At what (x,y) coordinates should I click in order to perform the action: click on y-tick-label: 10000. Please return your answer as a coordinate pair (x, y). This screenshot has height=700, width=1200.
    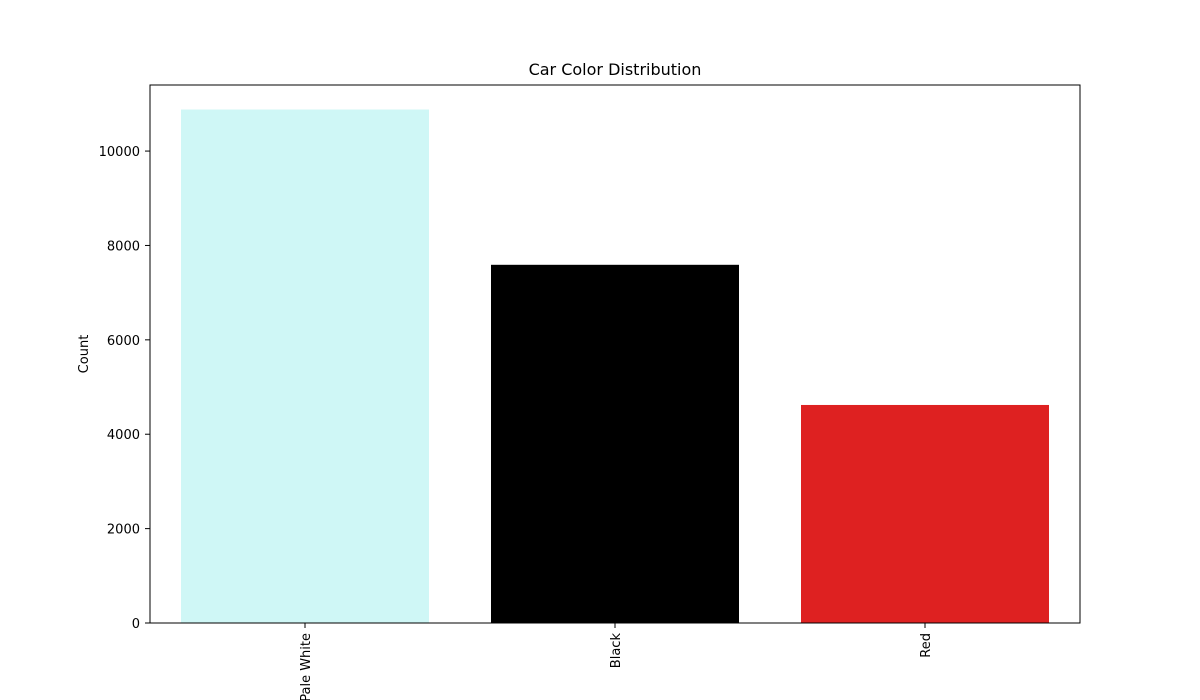
    Looking at the image, I should click on (119, 152).